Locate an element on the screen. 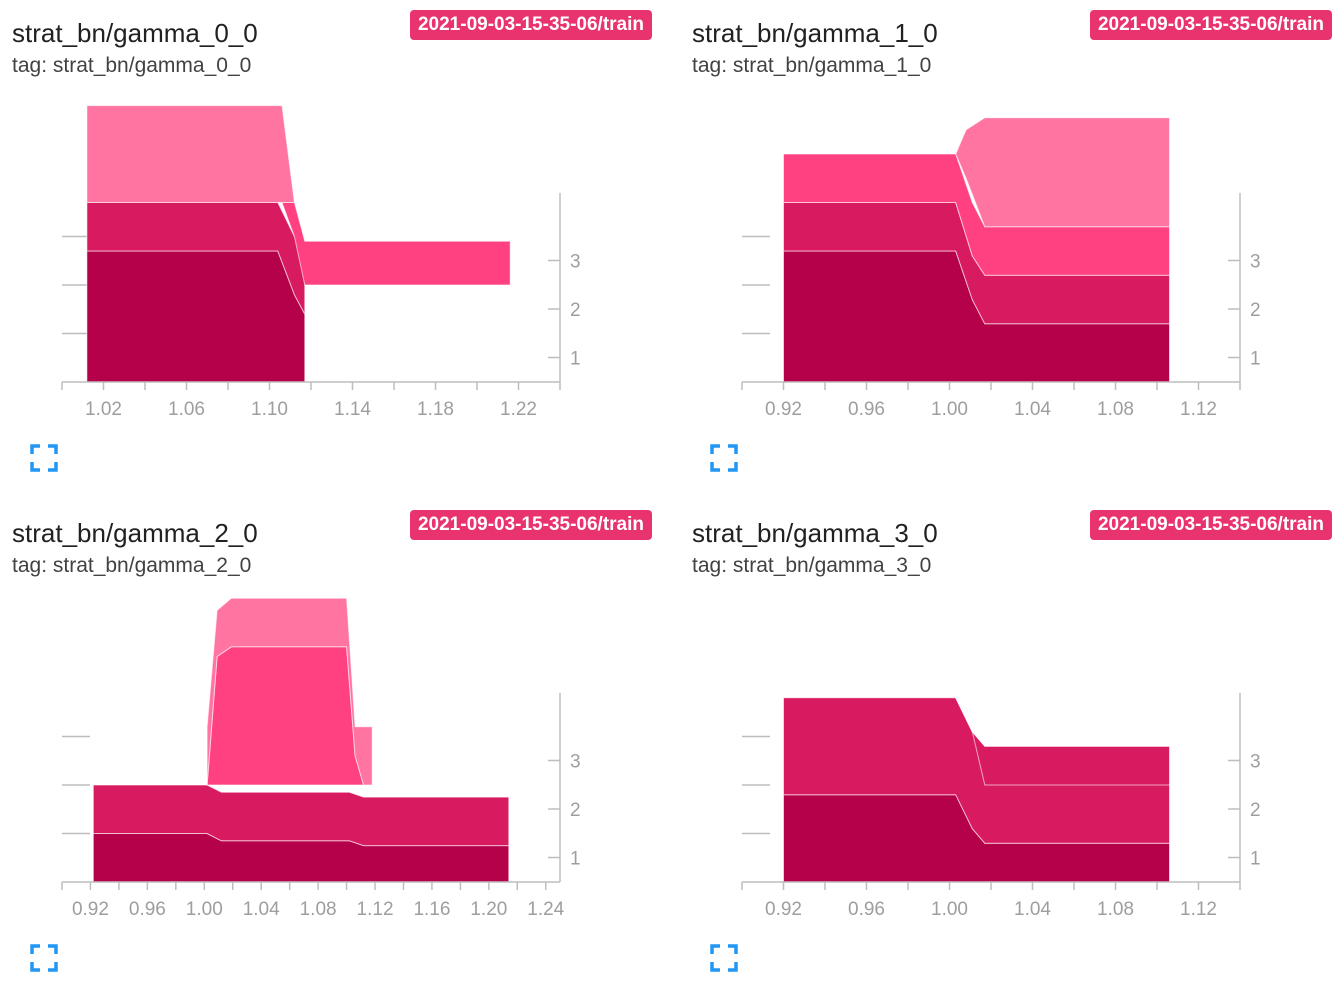 The image size is (1338, 986). card-tag: tag: strat_bn/gamma_3_0 is located at coordinates (812, 565).